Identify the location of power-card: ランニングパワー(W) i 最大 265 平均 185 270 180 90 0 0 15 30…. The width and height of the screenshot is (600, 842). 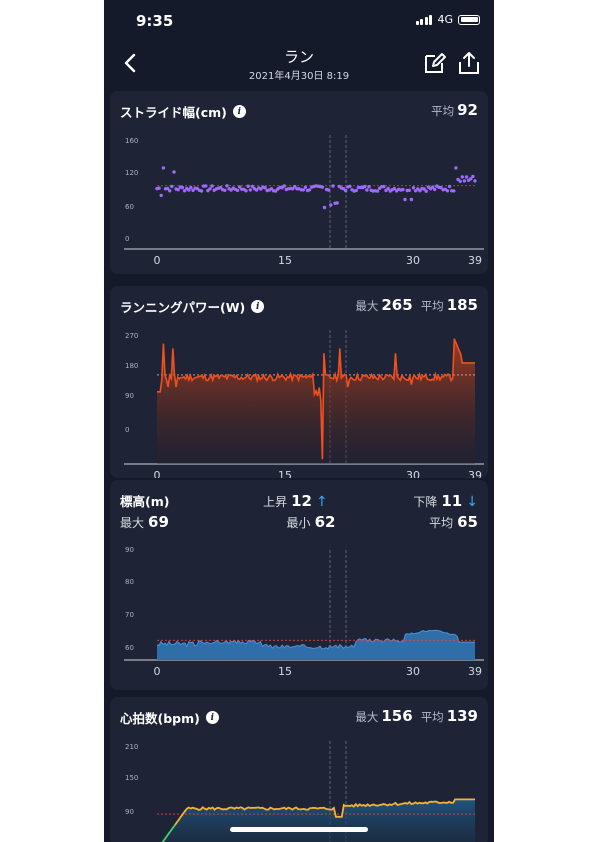
(299, 382).